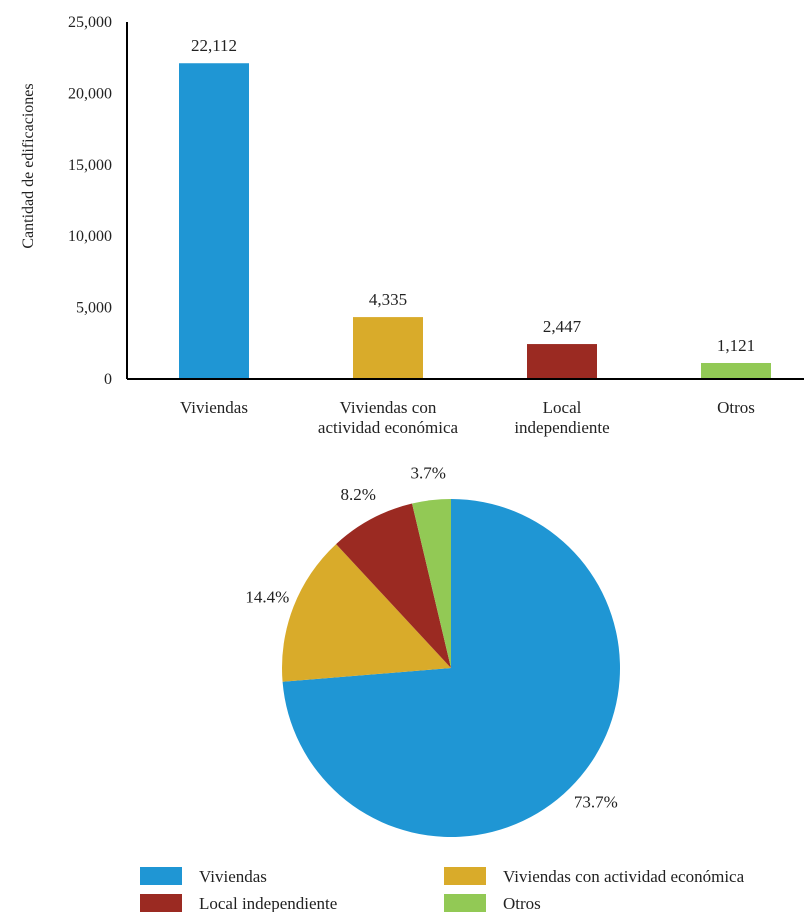  I want to click on category-label: Local, so click(562, 407).